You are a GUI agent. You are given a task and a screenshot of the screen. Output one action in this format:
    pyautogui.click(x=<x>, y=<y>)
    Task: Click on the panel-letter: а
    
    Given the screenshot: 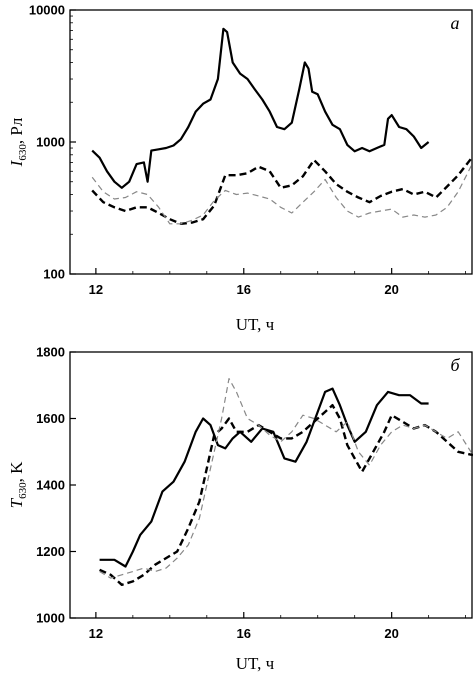 What is the action you would take?
    pyautogui.click(x=455, y=23)
    